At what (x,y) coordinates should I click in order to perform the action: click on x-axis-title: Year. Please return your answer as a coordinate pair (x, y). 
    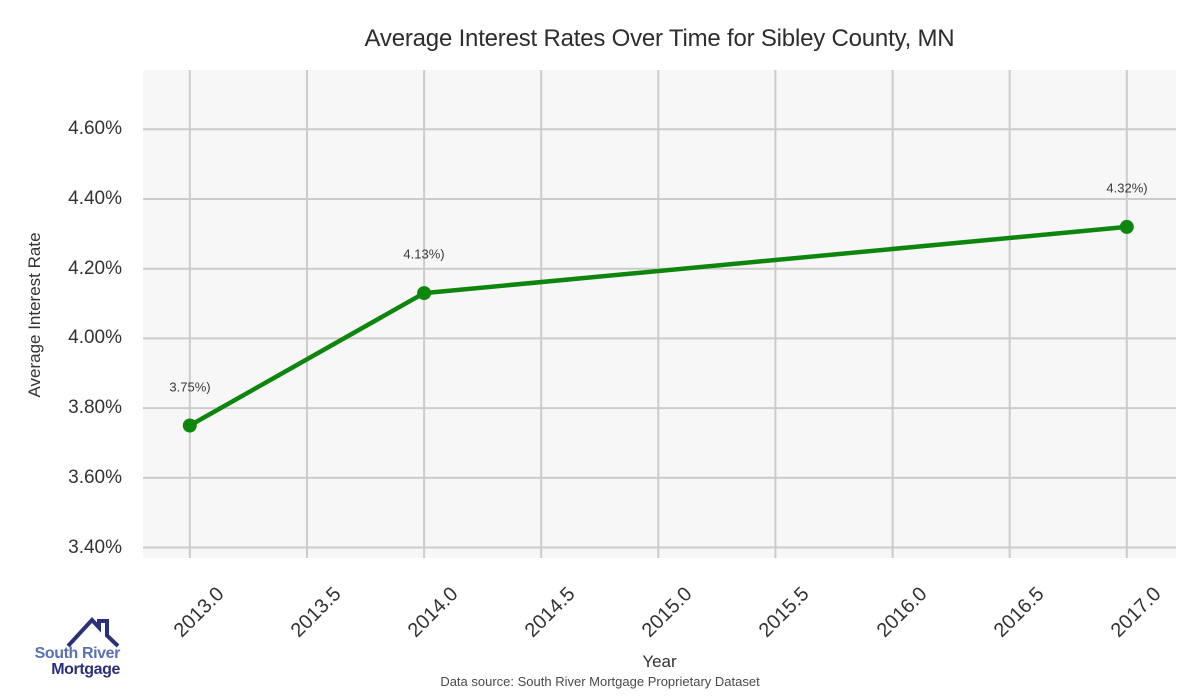
    Looking at the image, I should click on (659, 661).